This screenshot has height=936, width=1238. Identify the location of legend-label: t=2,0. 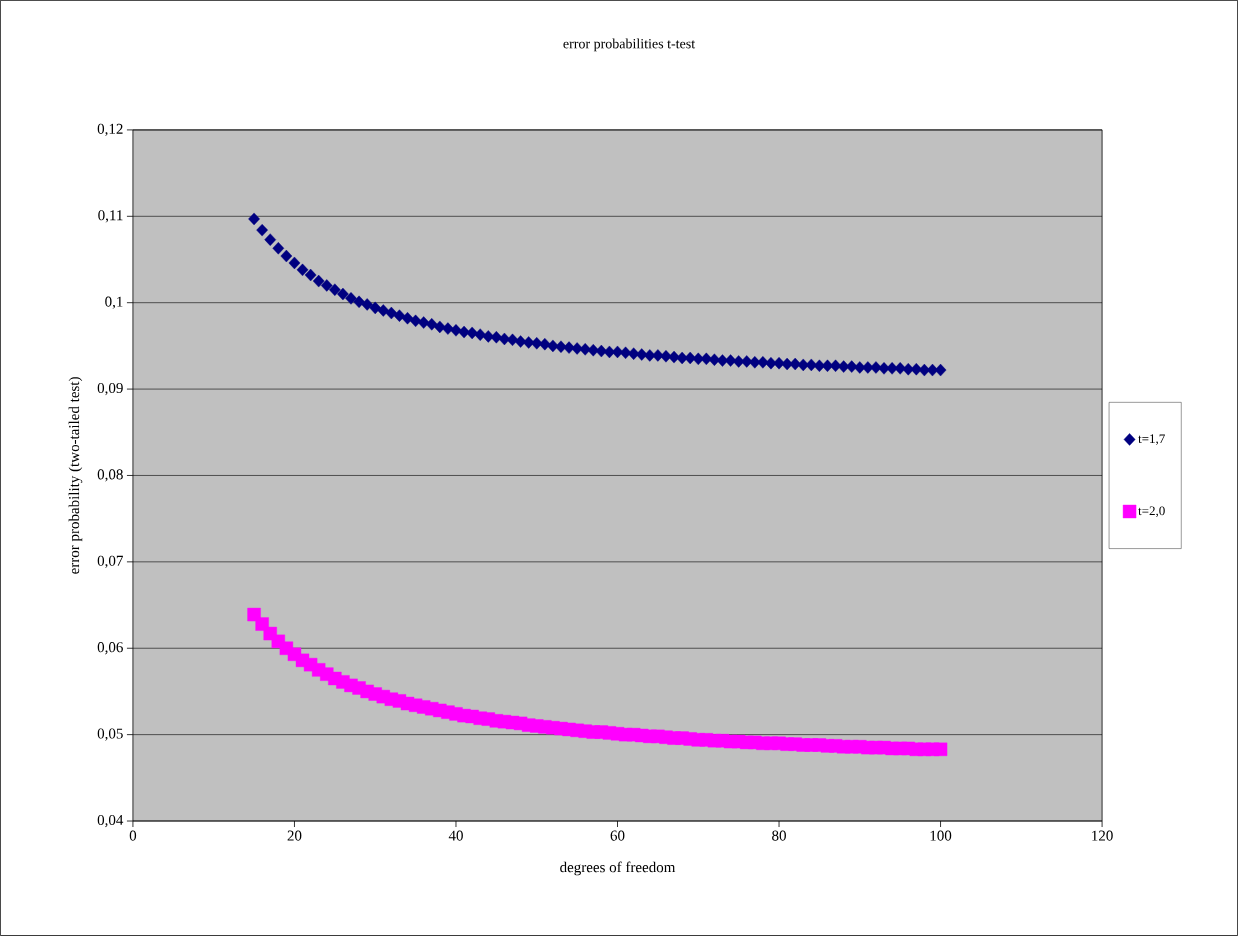
(1151, 512).